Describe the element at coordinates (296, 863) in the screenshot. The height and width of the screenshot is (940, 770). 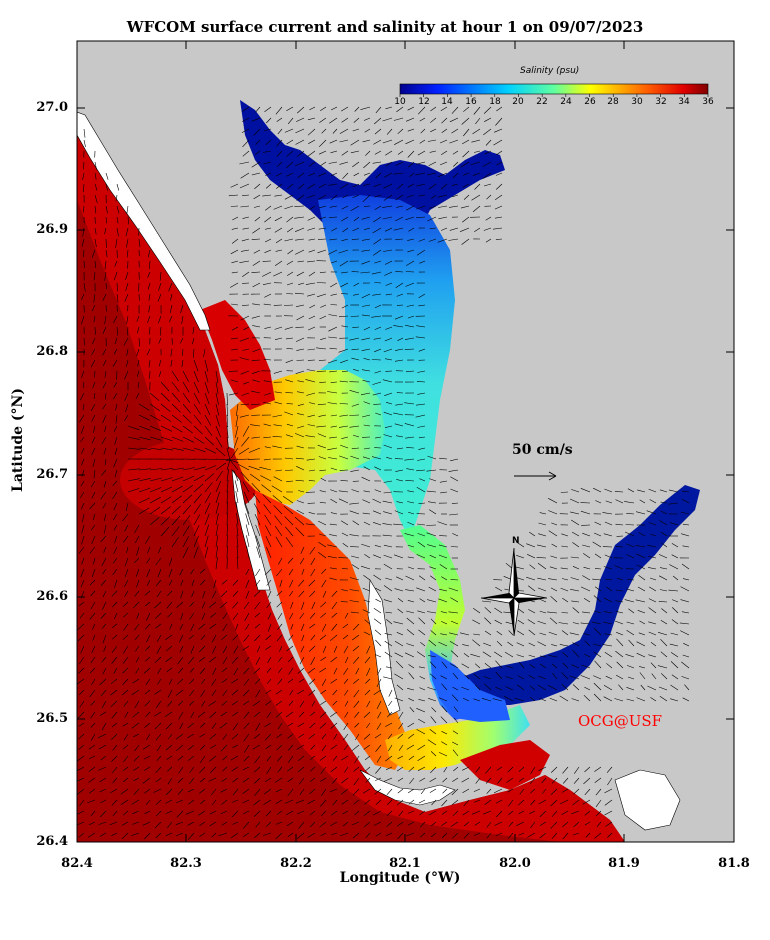
I see `x-tick-label: 82.2` at that location.